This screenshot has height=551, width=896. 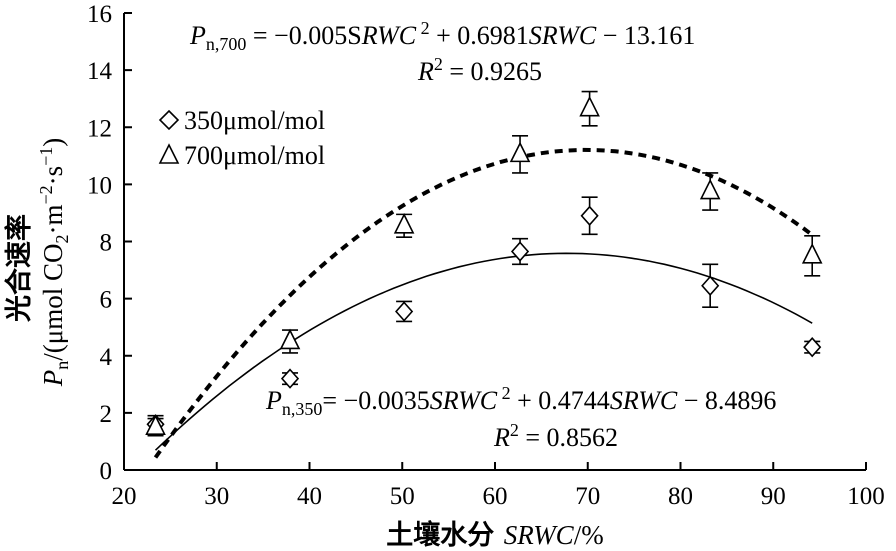 What do you see at coordinates (241, 138) in the screenshot?
I see `legend: 350μmol/mol 700μmol/mol` at bounding box center [241, 138].